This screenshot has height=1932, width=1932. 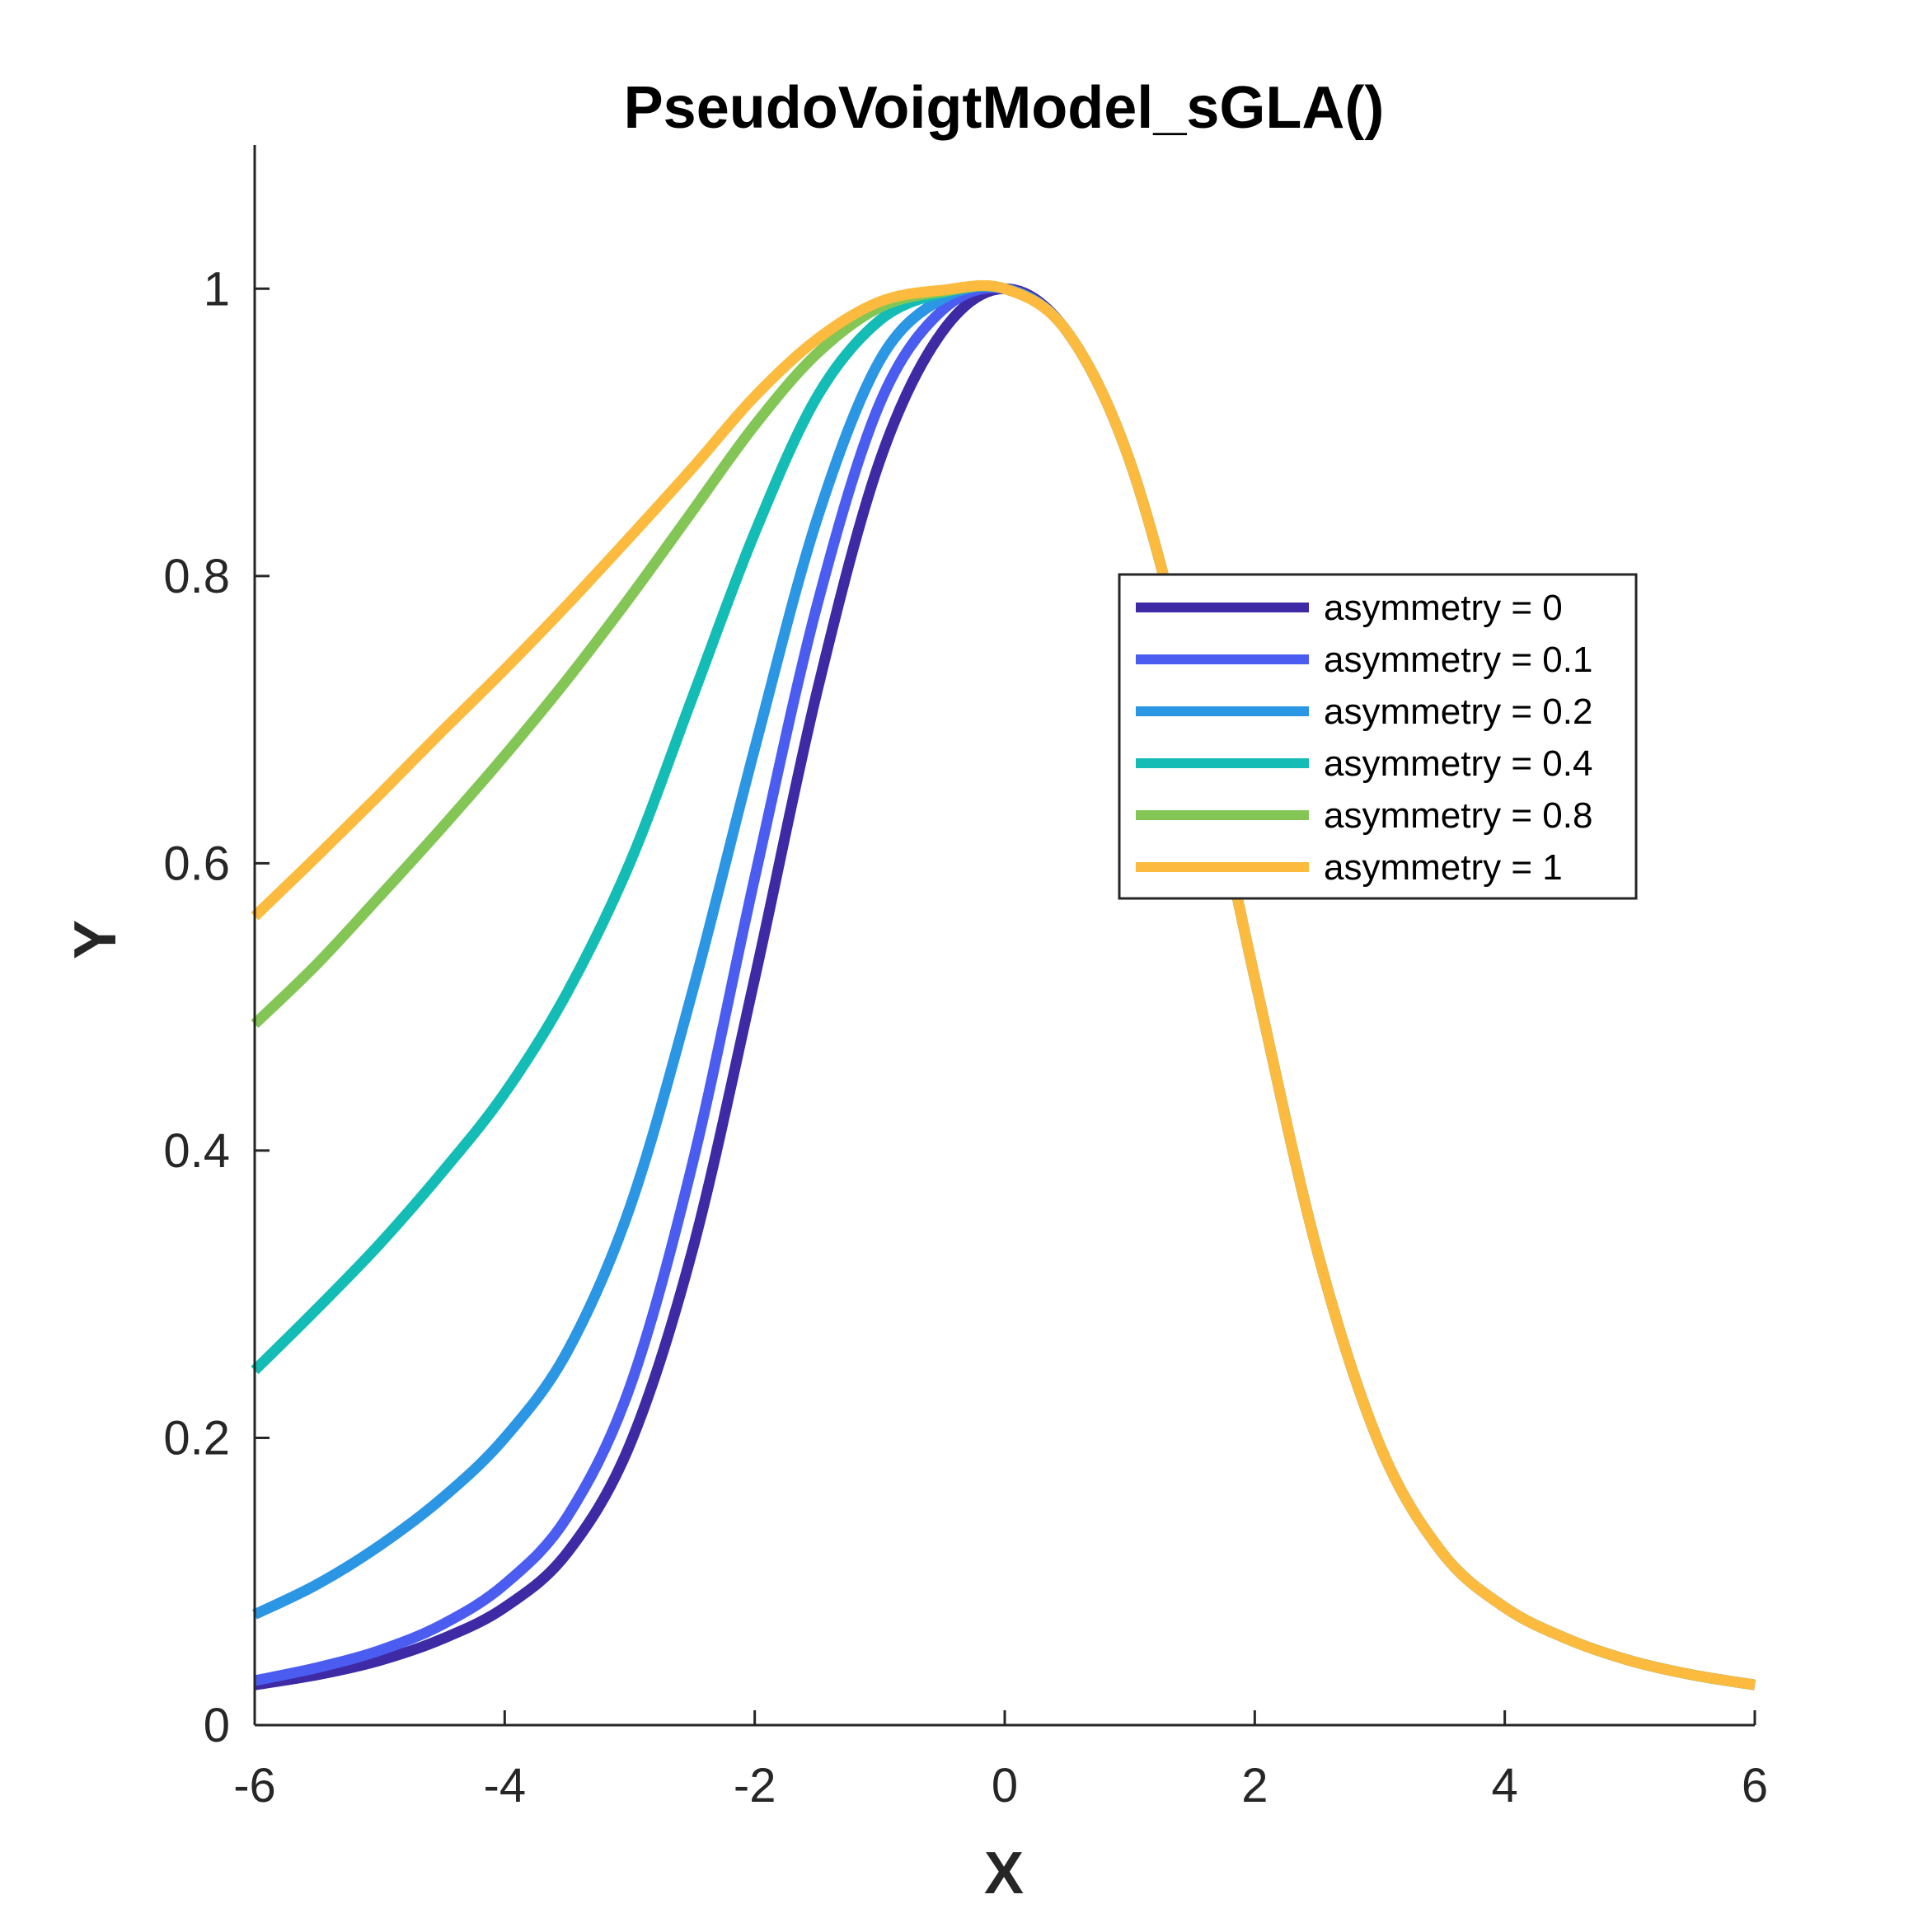 What do you see at coordinates (505, 1786) in the screenshot?
I see `x-tick-label: -4` at bounding box center [505, 1786].